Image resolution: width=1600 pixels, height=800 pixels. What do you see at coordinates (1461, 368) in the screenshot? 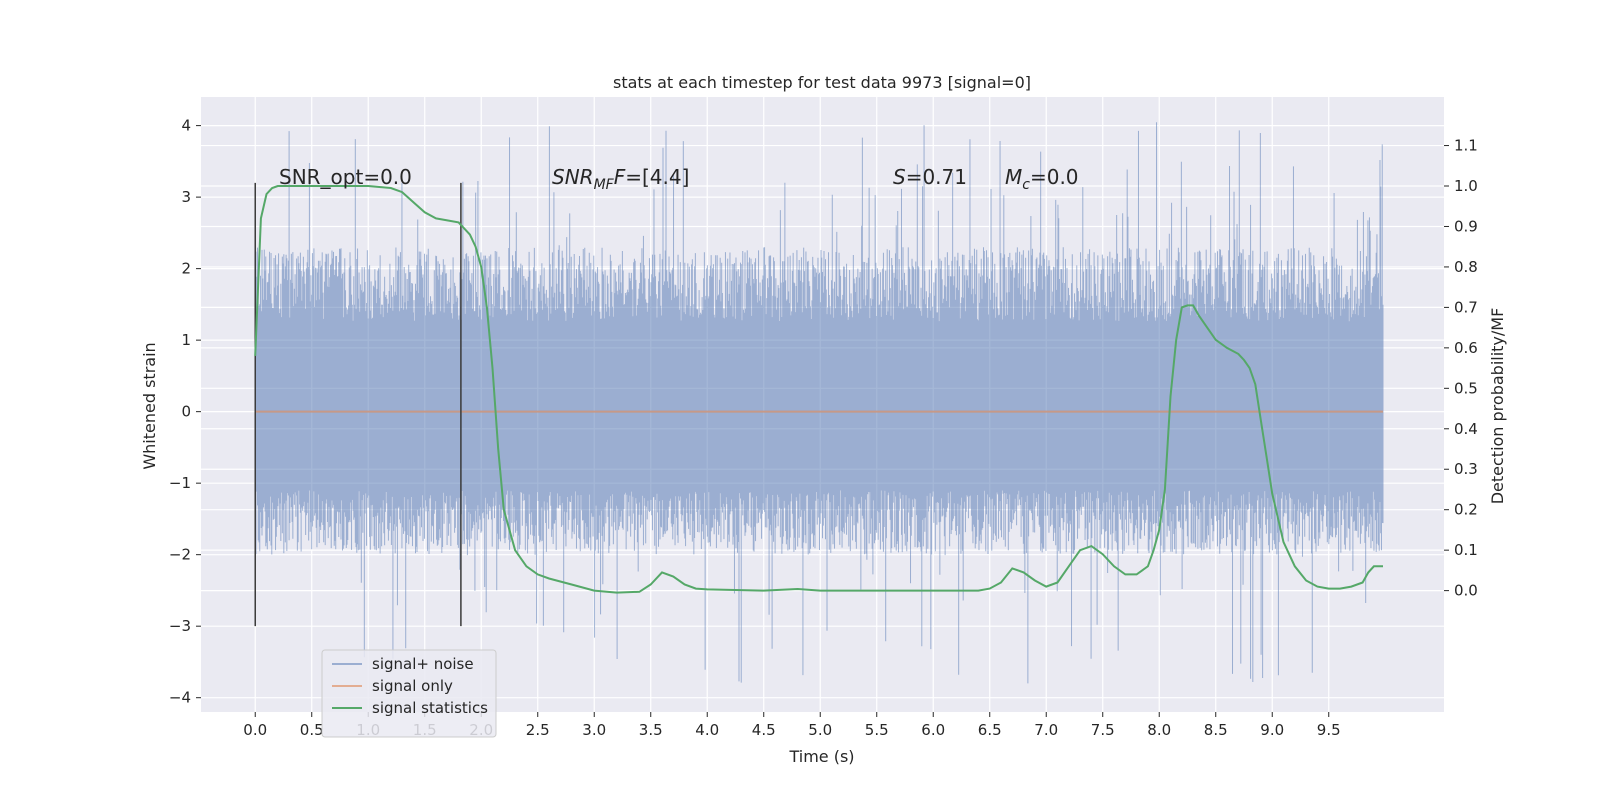
I see `y2-tick-labels: 0.0 0.1 0.2 0.3 0.4 0.5 0.6 0.7 0.8 0.9 1.0 1.1` at bounding box center [1461, 368].